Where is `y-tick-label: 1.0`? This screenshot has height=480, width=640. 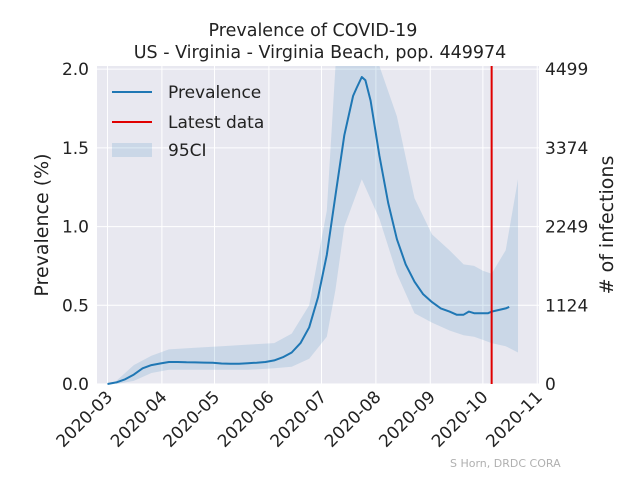 y-tick-label: 1.0 is located at coordinates (75, 228).